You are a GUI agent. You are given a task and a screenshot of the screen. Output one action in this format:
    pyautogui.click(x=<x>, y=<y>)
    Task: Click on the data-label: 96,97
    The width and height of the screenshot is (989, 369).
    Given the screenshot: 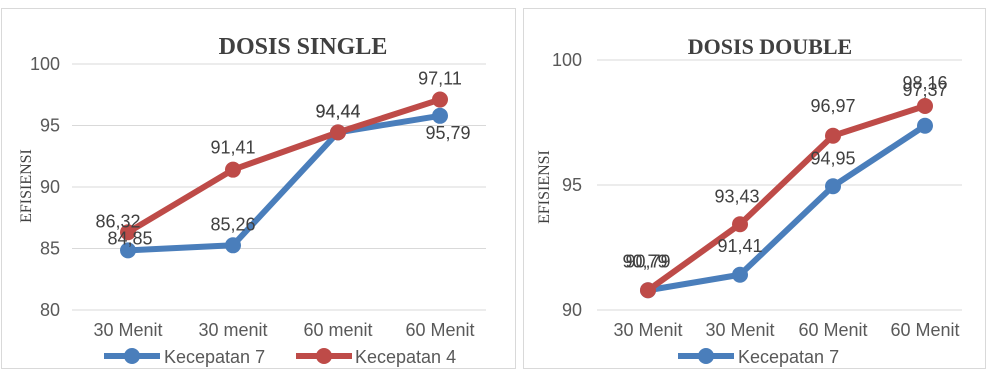 What is the action you would take?
    pyautogui.click(x=832, y=106)
    